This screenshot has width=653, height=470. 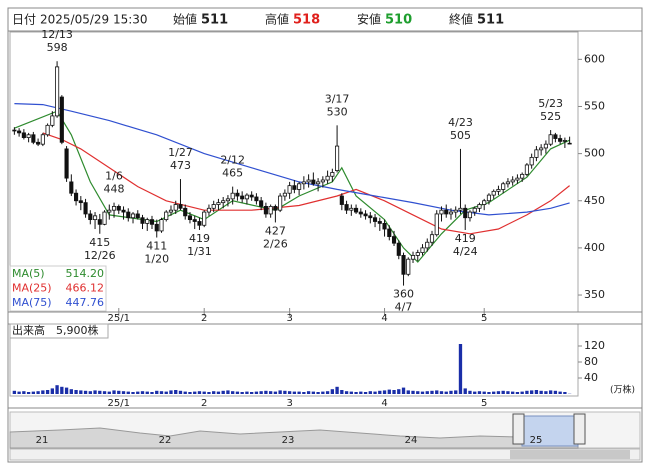 What do you see at coordinates (404, 307) in the screenshot?
I see `annotation-date: 4/7` at bounding box center [404, 307].